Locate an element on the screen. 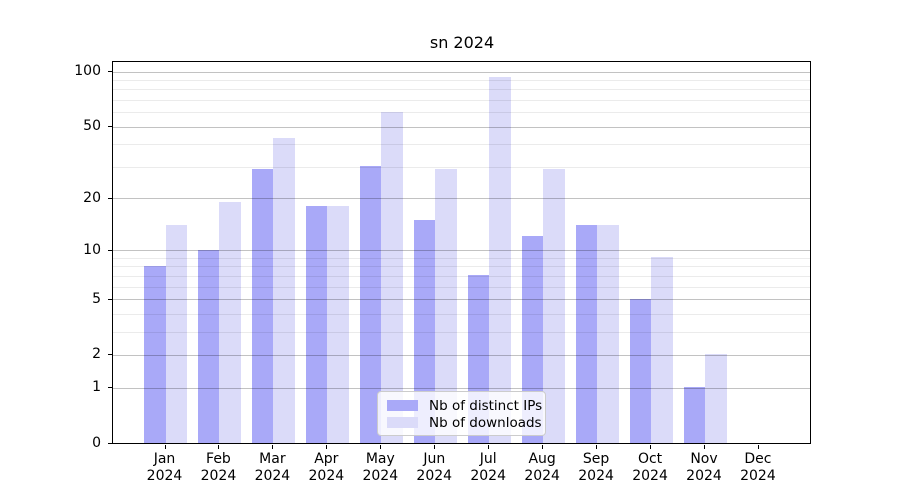 Image resolution: width=900 pixels, height=500 pixels. legend-label-downloads: Nb of downloads is located at coordinates (485, 422).